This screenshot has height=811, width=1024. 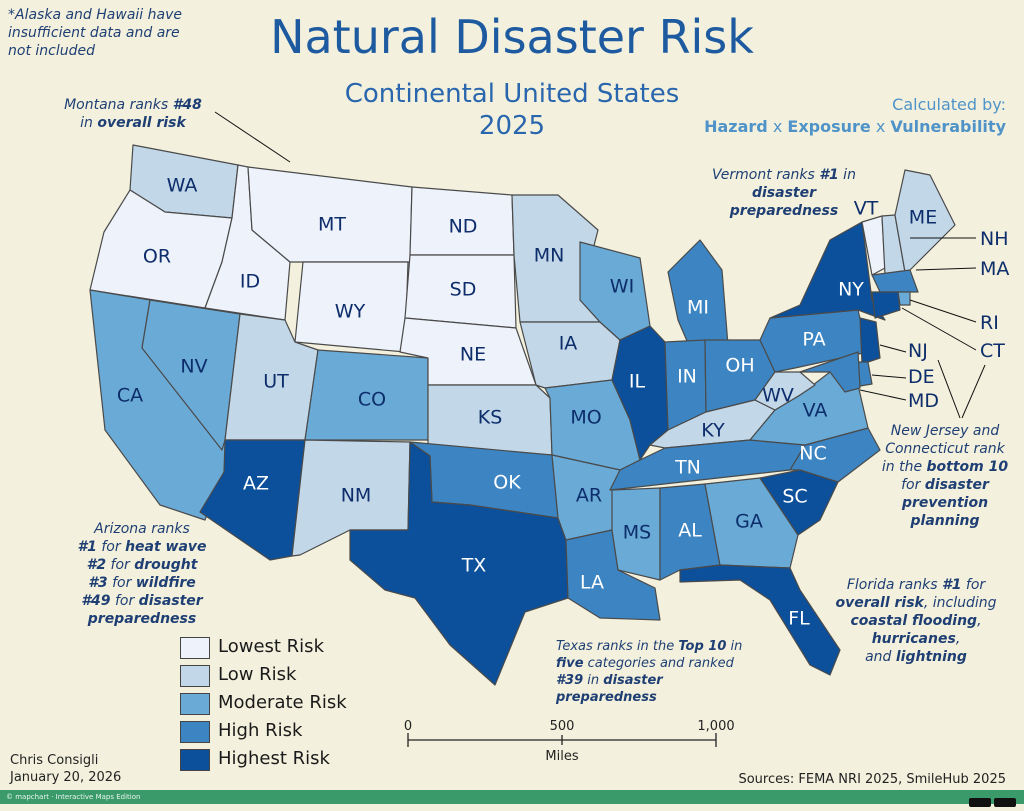 I want to click on state-label-TN: TN, so click(x=687, y=468).